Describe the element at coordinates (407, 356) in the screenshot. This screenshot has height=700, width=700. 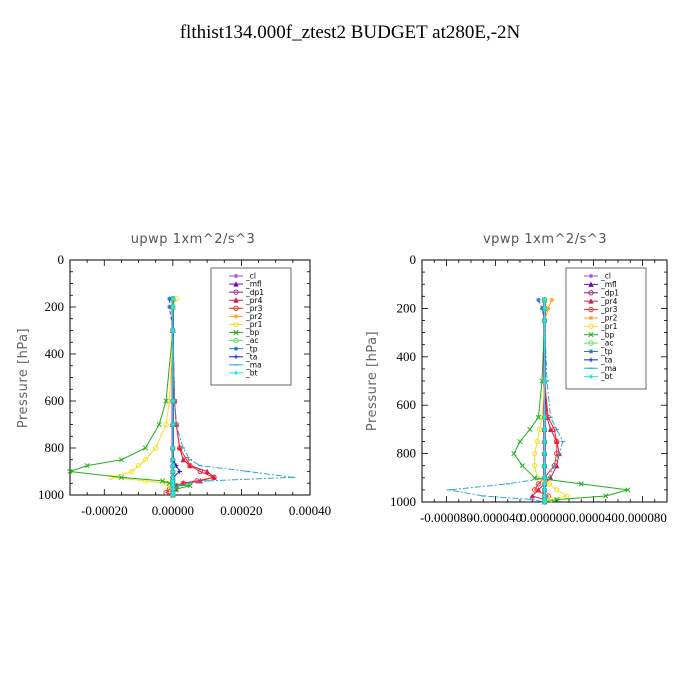
I see `vpwp-y-tick-label: 400` at that location.